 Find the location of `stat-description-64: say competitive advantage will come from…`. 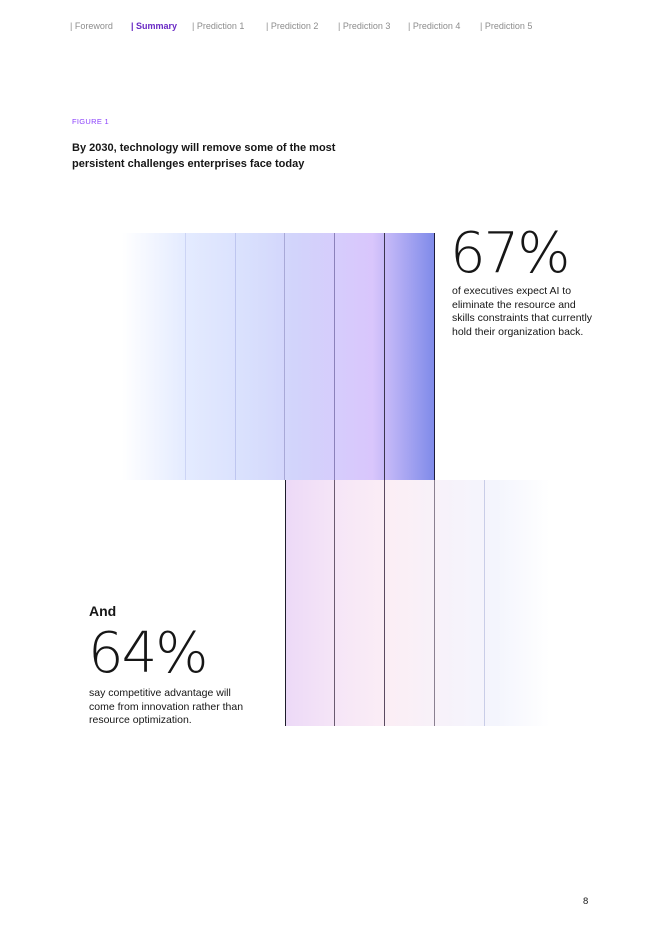

stat-description-64: say competitive advantage will come from… is located at coordinates (171, 707).